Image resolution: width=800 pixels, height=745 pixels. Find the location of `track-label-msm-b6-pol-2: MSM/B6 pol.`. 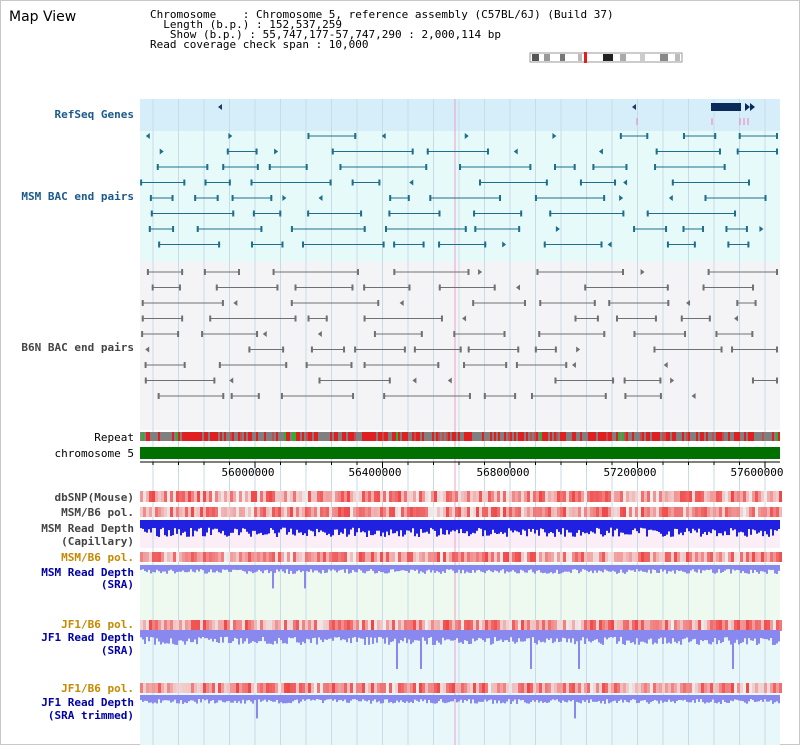

track-label-msm-b6-pol-2: MSM/B6 pol. is located at coordinates (97, 557).